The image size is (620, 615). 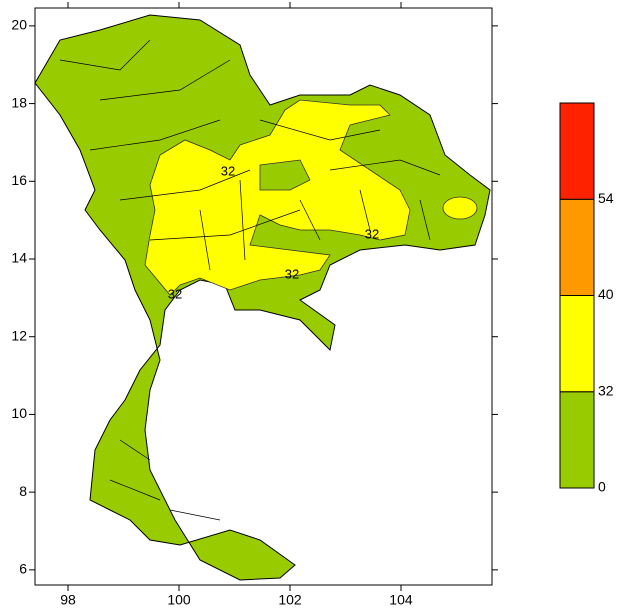 What do you see at coordinates (19, 180) in the screenshot?
I see `y-tick-label: 16` at bounding box center [19, 180].